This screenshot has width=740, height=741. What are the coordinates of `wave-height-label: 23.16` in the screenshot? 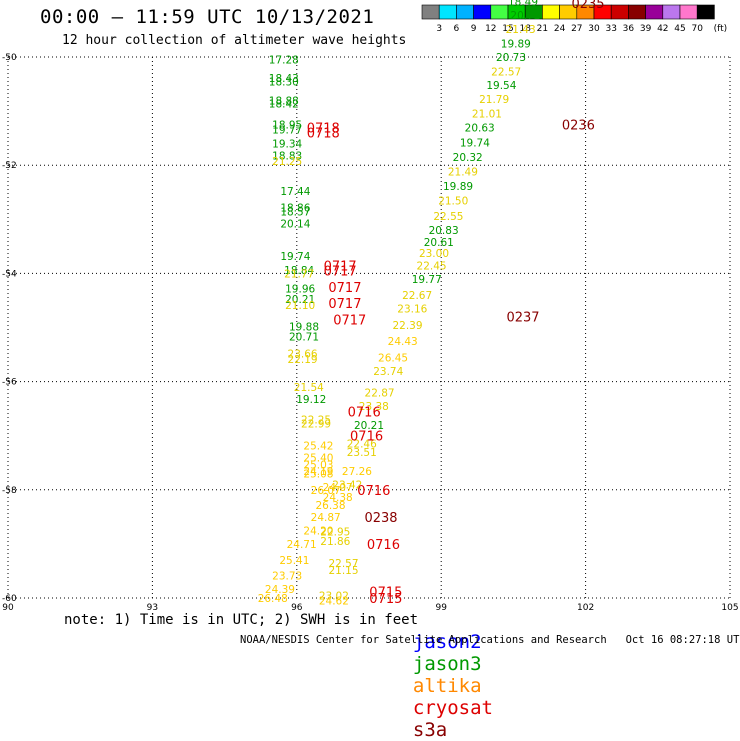 It's located at (412, 310).